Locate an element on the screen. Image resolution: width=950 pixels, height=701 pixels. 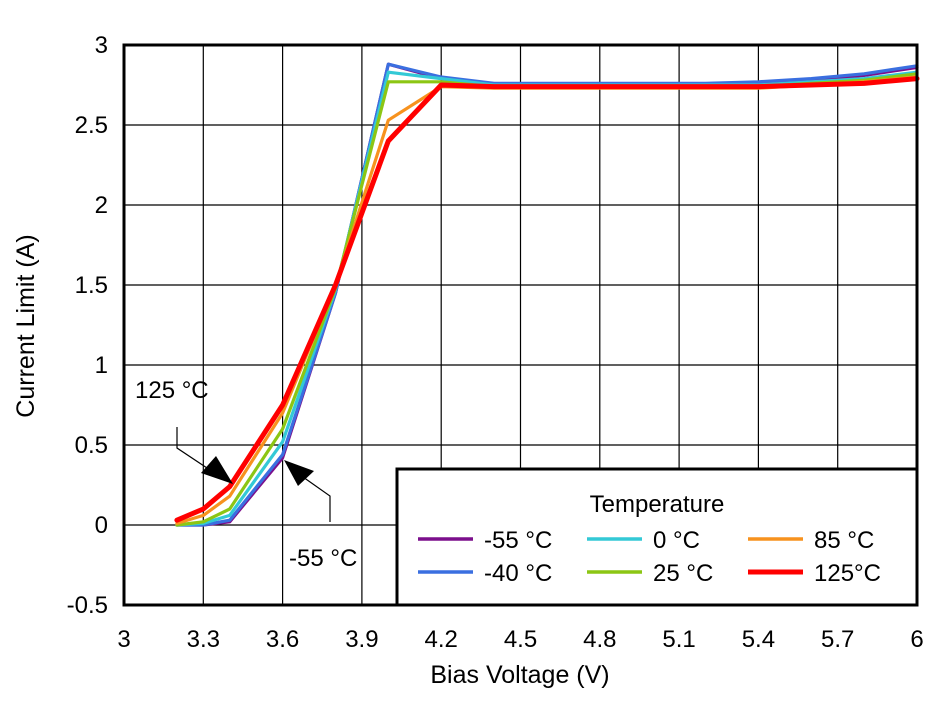
x-tick-label: 5.1 is located at coordinates (678, 639).